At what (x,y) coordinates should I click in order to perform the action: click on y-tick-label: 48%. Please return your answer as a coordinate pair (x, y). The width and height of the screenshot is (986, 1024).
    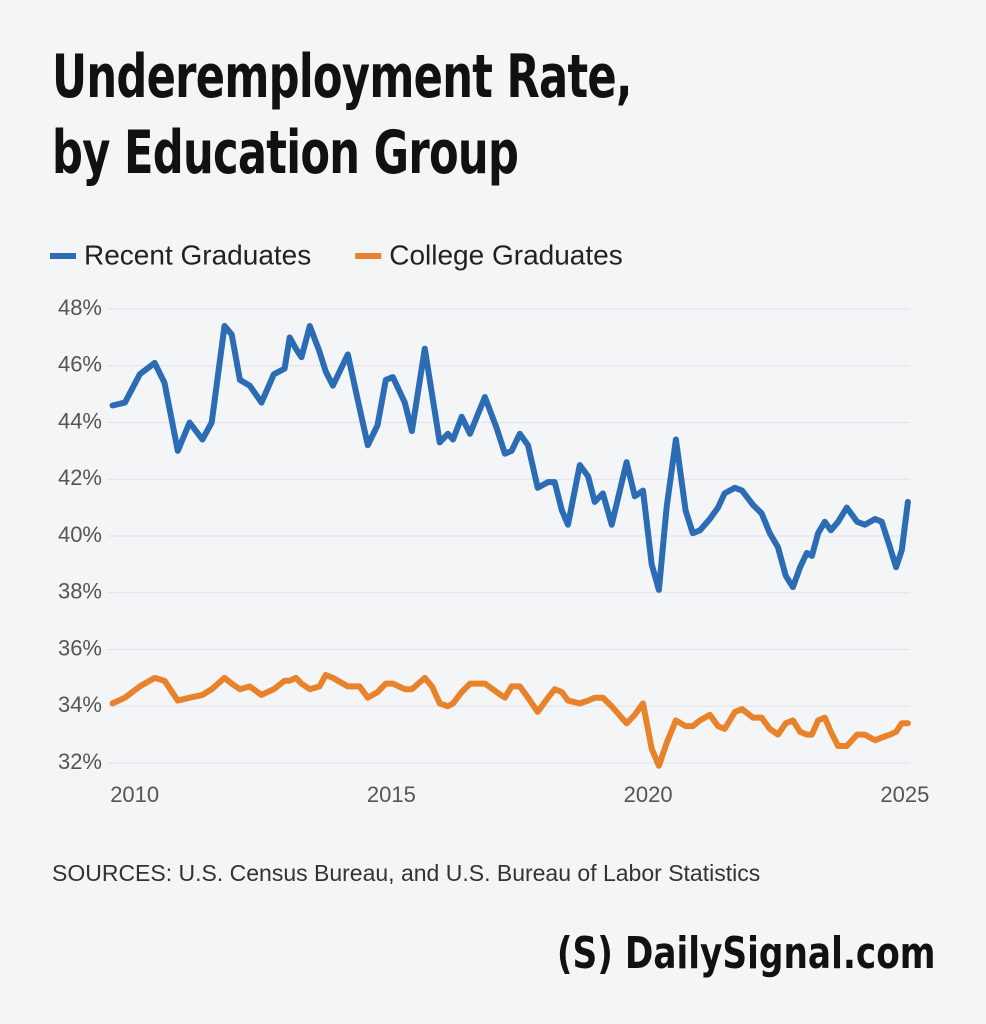
    Looking at the image, I should click on (80, 307).